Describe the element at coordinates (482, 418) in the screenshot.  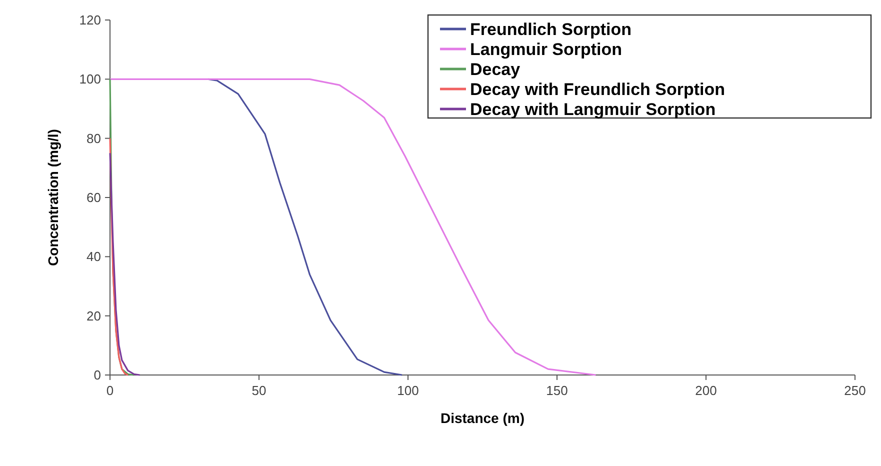
I see `x-axis-title: Distance (m)` at that location.